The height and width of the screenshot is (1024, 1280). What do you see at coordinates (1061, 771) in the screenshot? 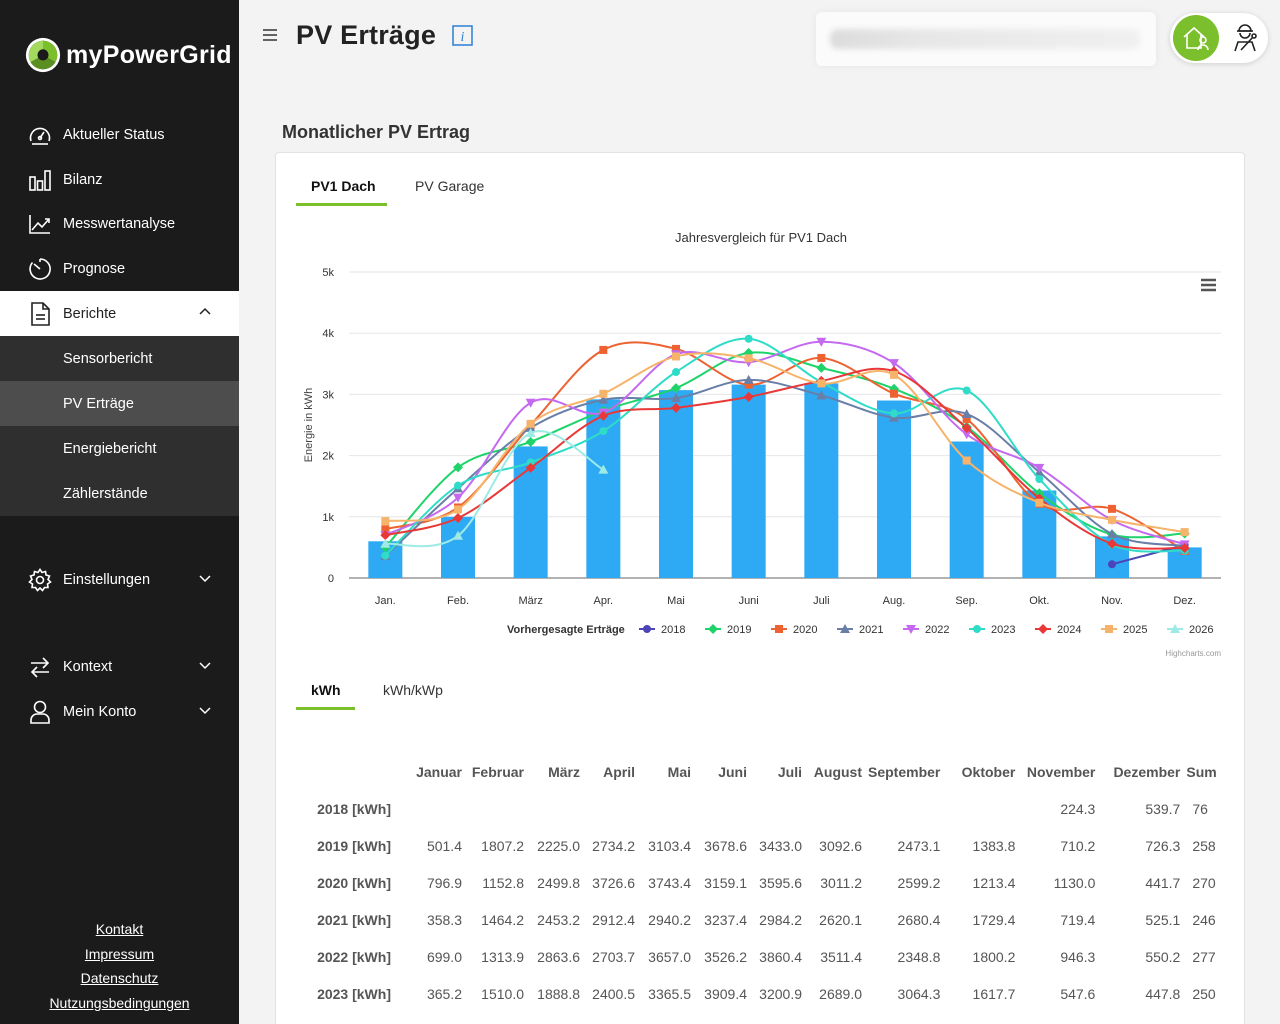
I see `column-header: November` at bounding box center [1061, 771].